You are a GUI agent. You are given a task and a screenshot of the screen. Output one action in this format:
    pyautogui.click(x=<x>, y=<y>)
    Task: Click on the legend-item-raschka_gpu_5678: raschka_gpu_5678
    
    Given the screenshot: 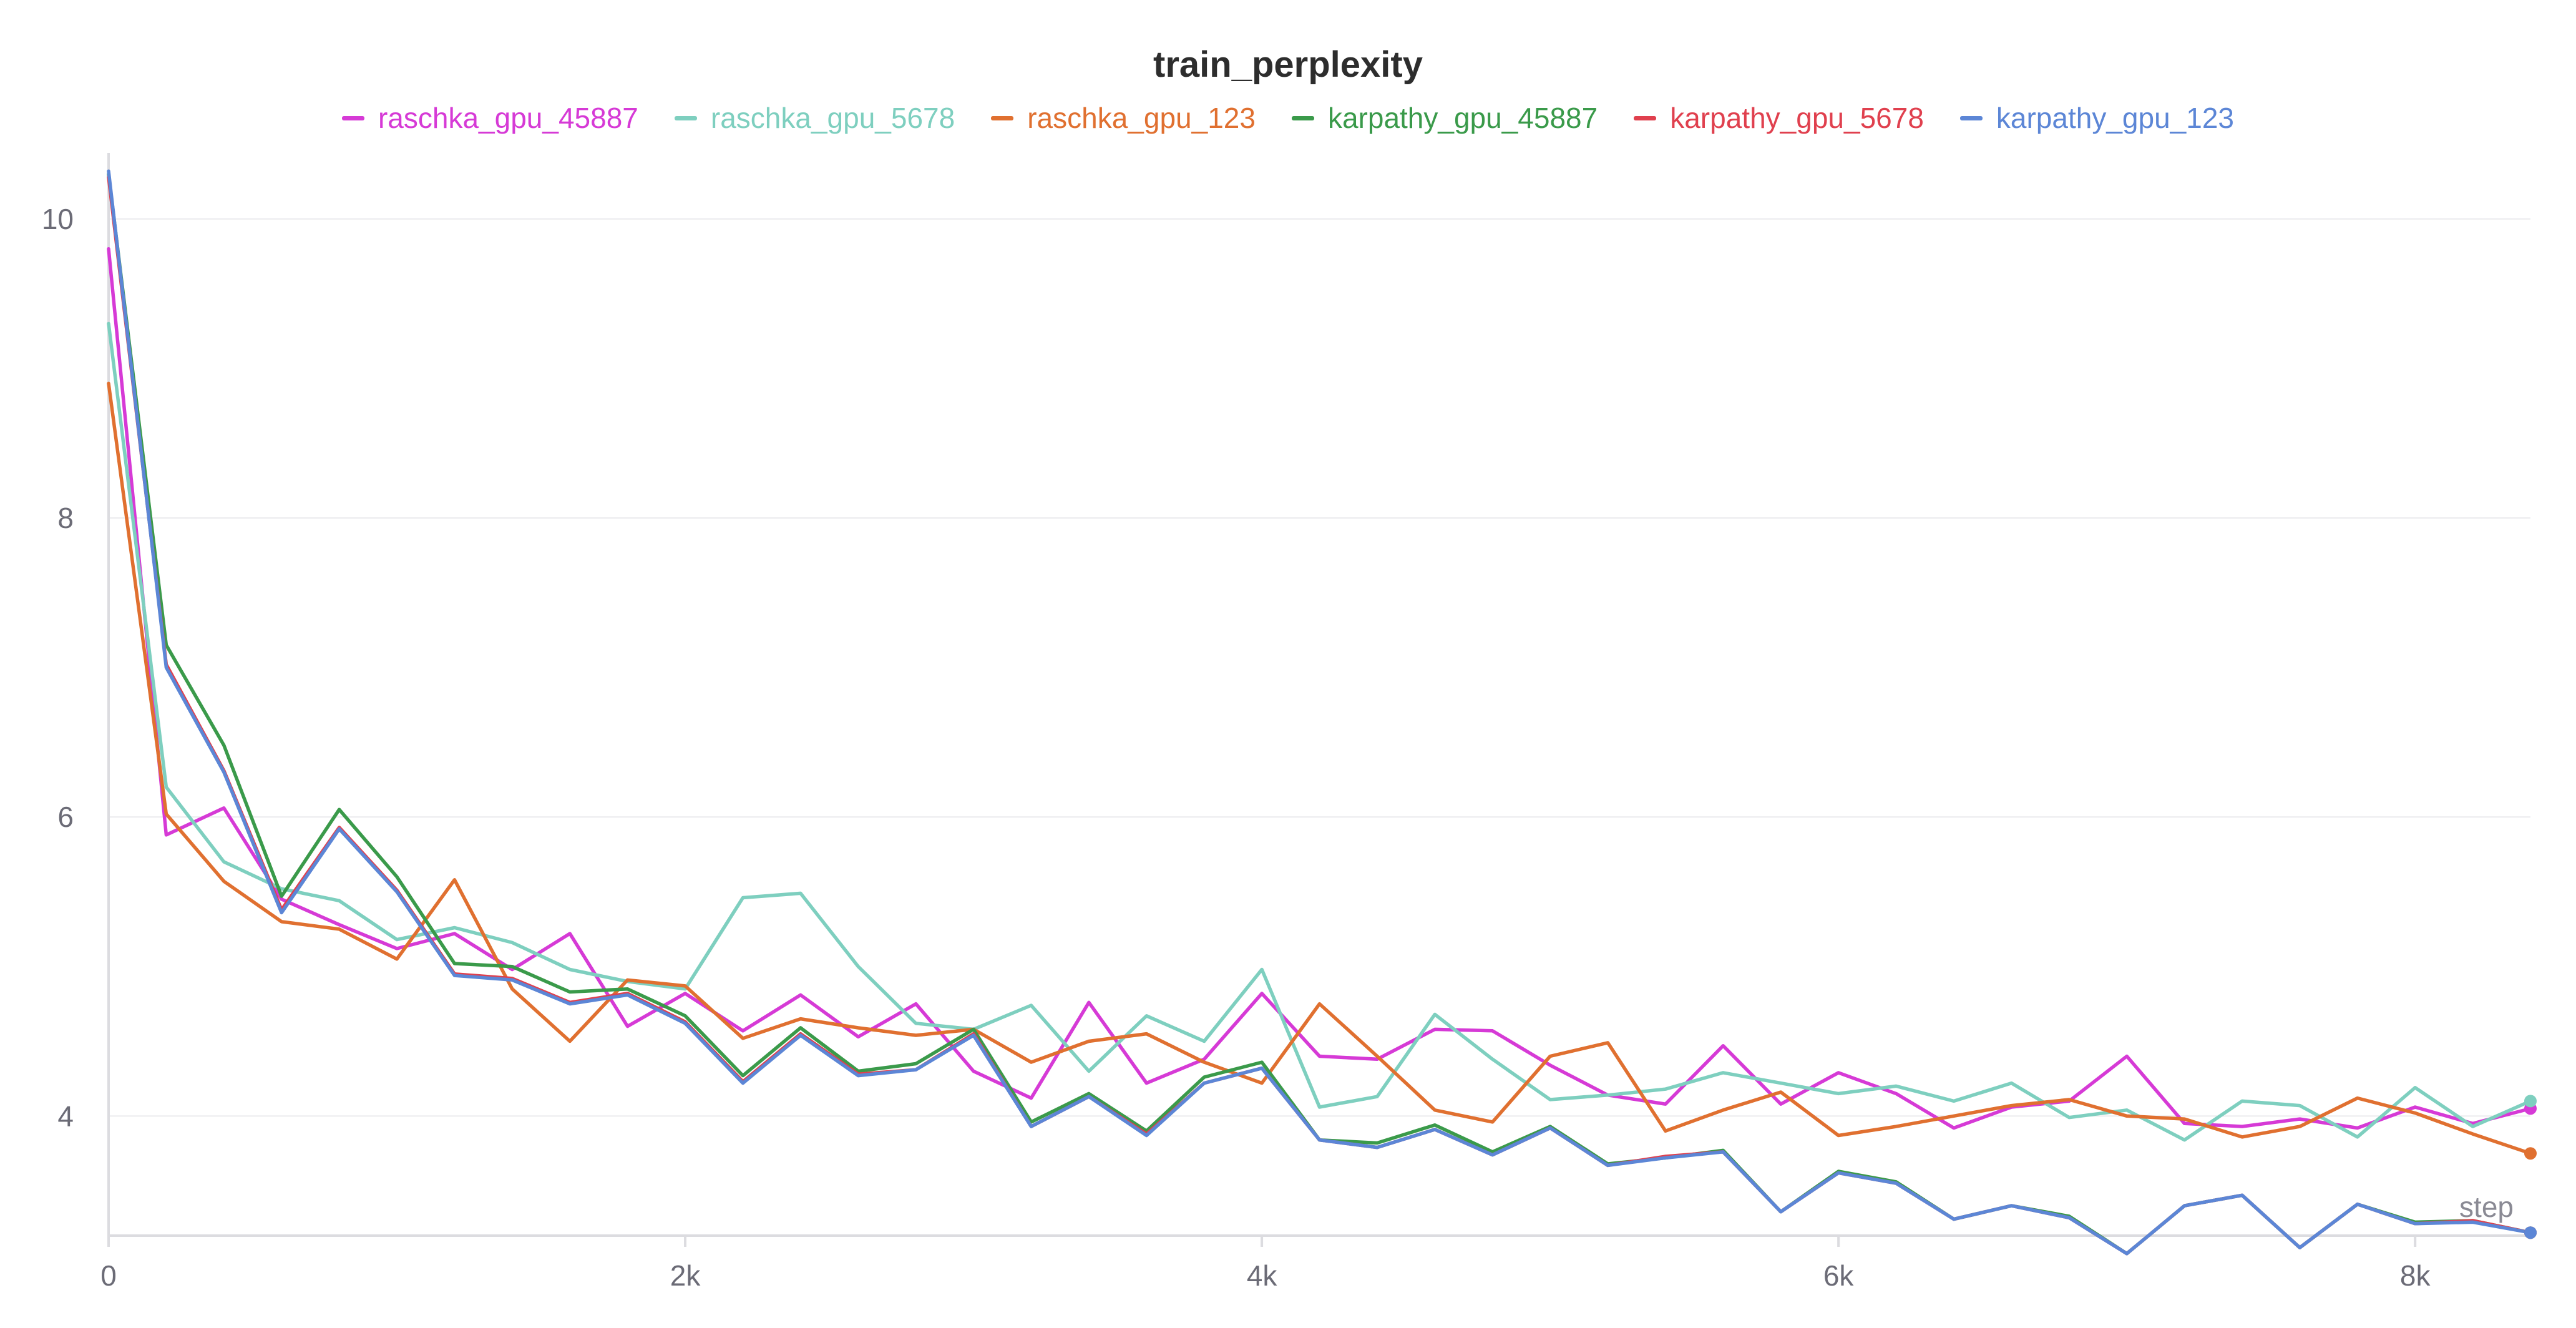 What is the action you would take?
    pyautogui.click(x=814, y=118)
    